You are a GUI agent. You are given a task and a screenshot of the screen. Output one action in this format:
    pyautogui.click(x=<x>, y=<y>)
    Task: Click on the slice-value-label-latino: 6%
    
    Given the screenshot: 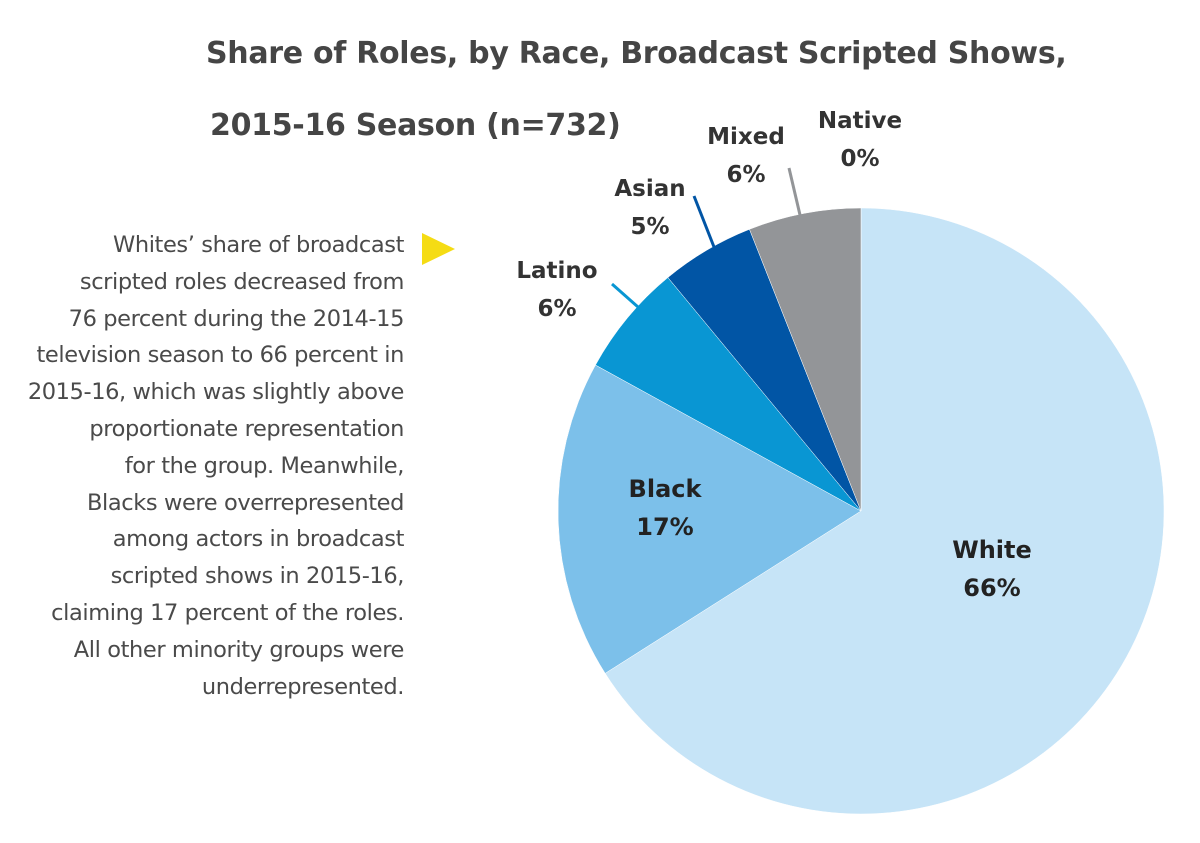 What is the action you would take?
    pyautogui.click(x=556, y=309)
    